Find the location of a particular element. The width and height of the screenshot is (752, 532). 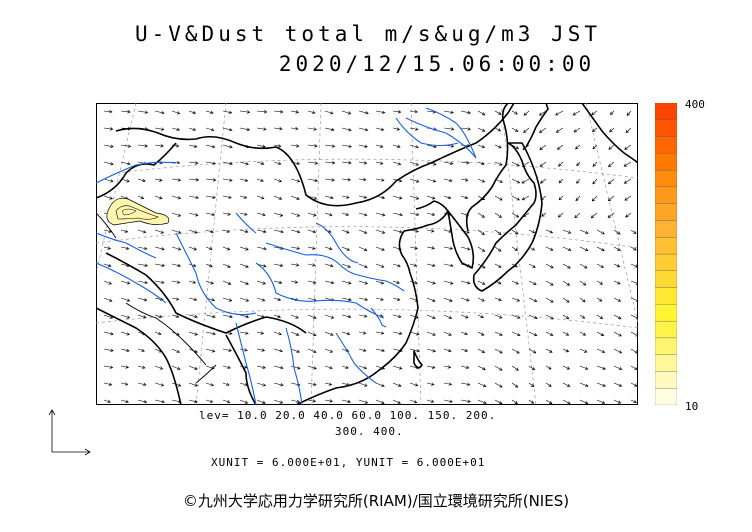

copyright-notice: ©九州大学応用力学研究所(RIAM)/国立環境研究所(NIES) is located at coordinates (376, 501).